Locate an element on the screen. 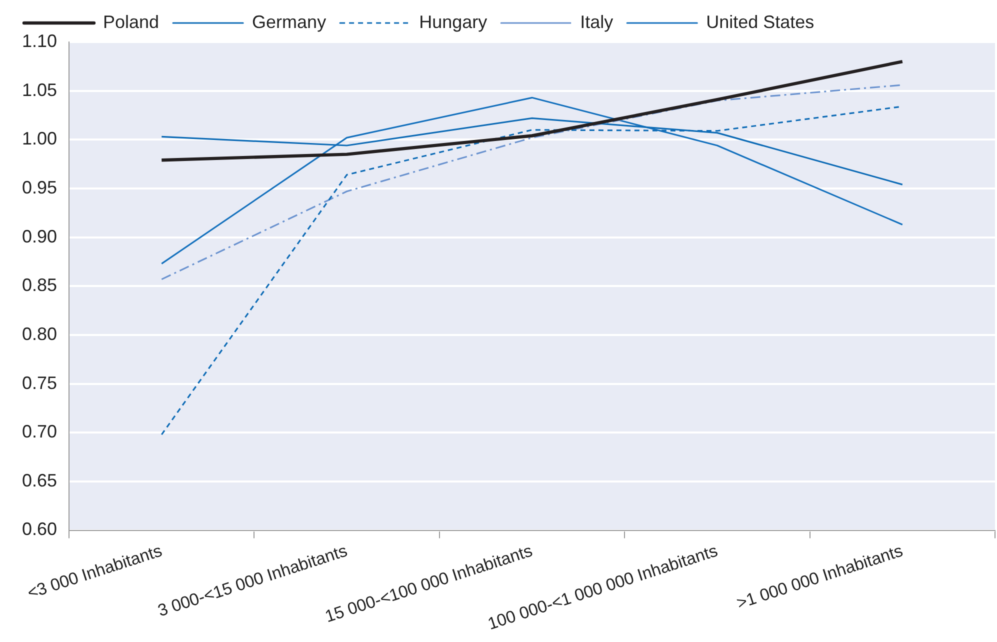 The image size is (997, 642). y-tick-label: 0.80 is located at coordinates (40, 334).